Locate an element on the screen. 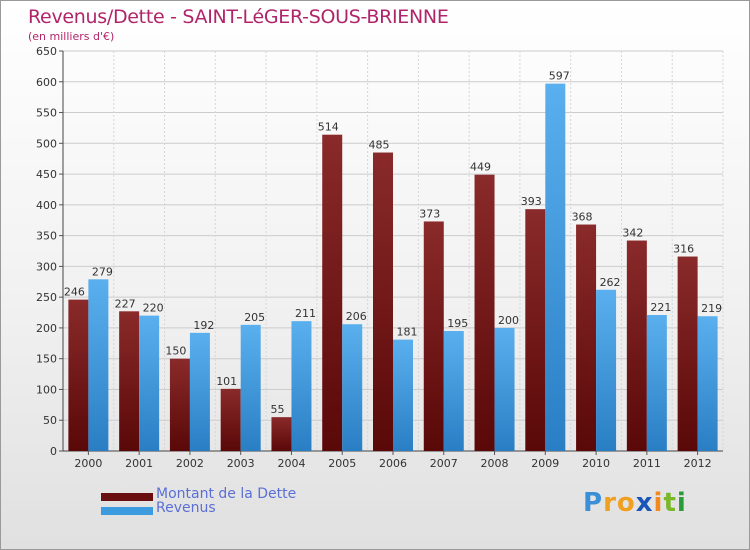 This screenshot has width=750, height=550. x-tick-label: 2008 is located at coordinates (495, 463).